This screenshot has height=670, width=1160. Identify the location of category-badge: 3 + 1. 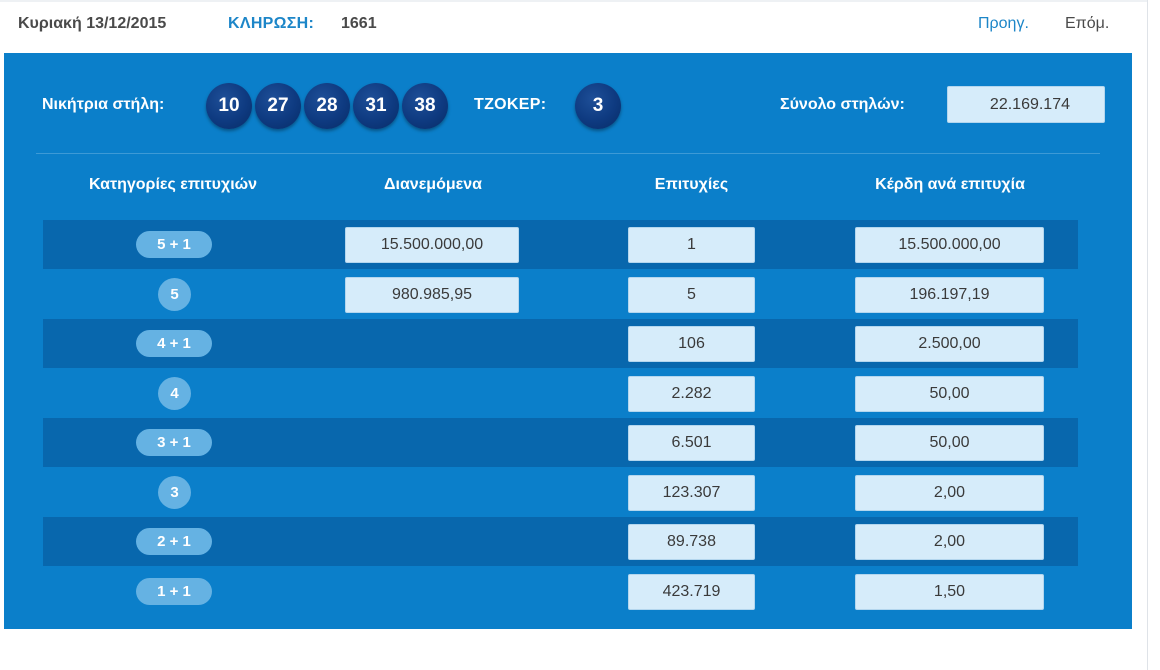
(174, 442).